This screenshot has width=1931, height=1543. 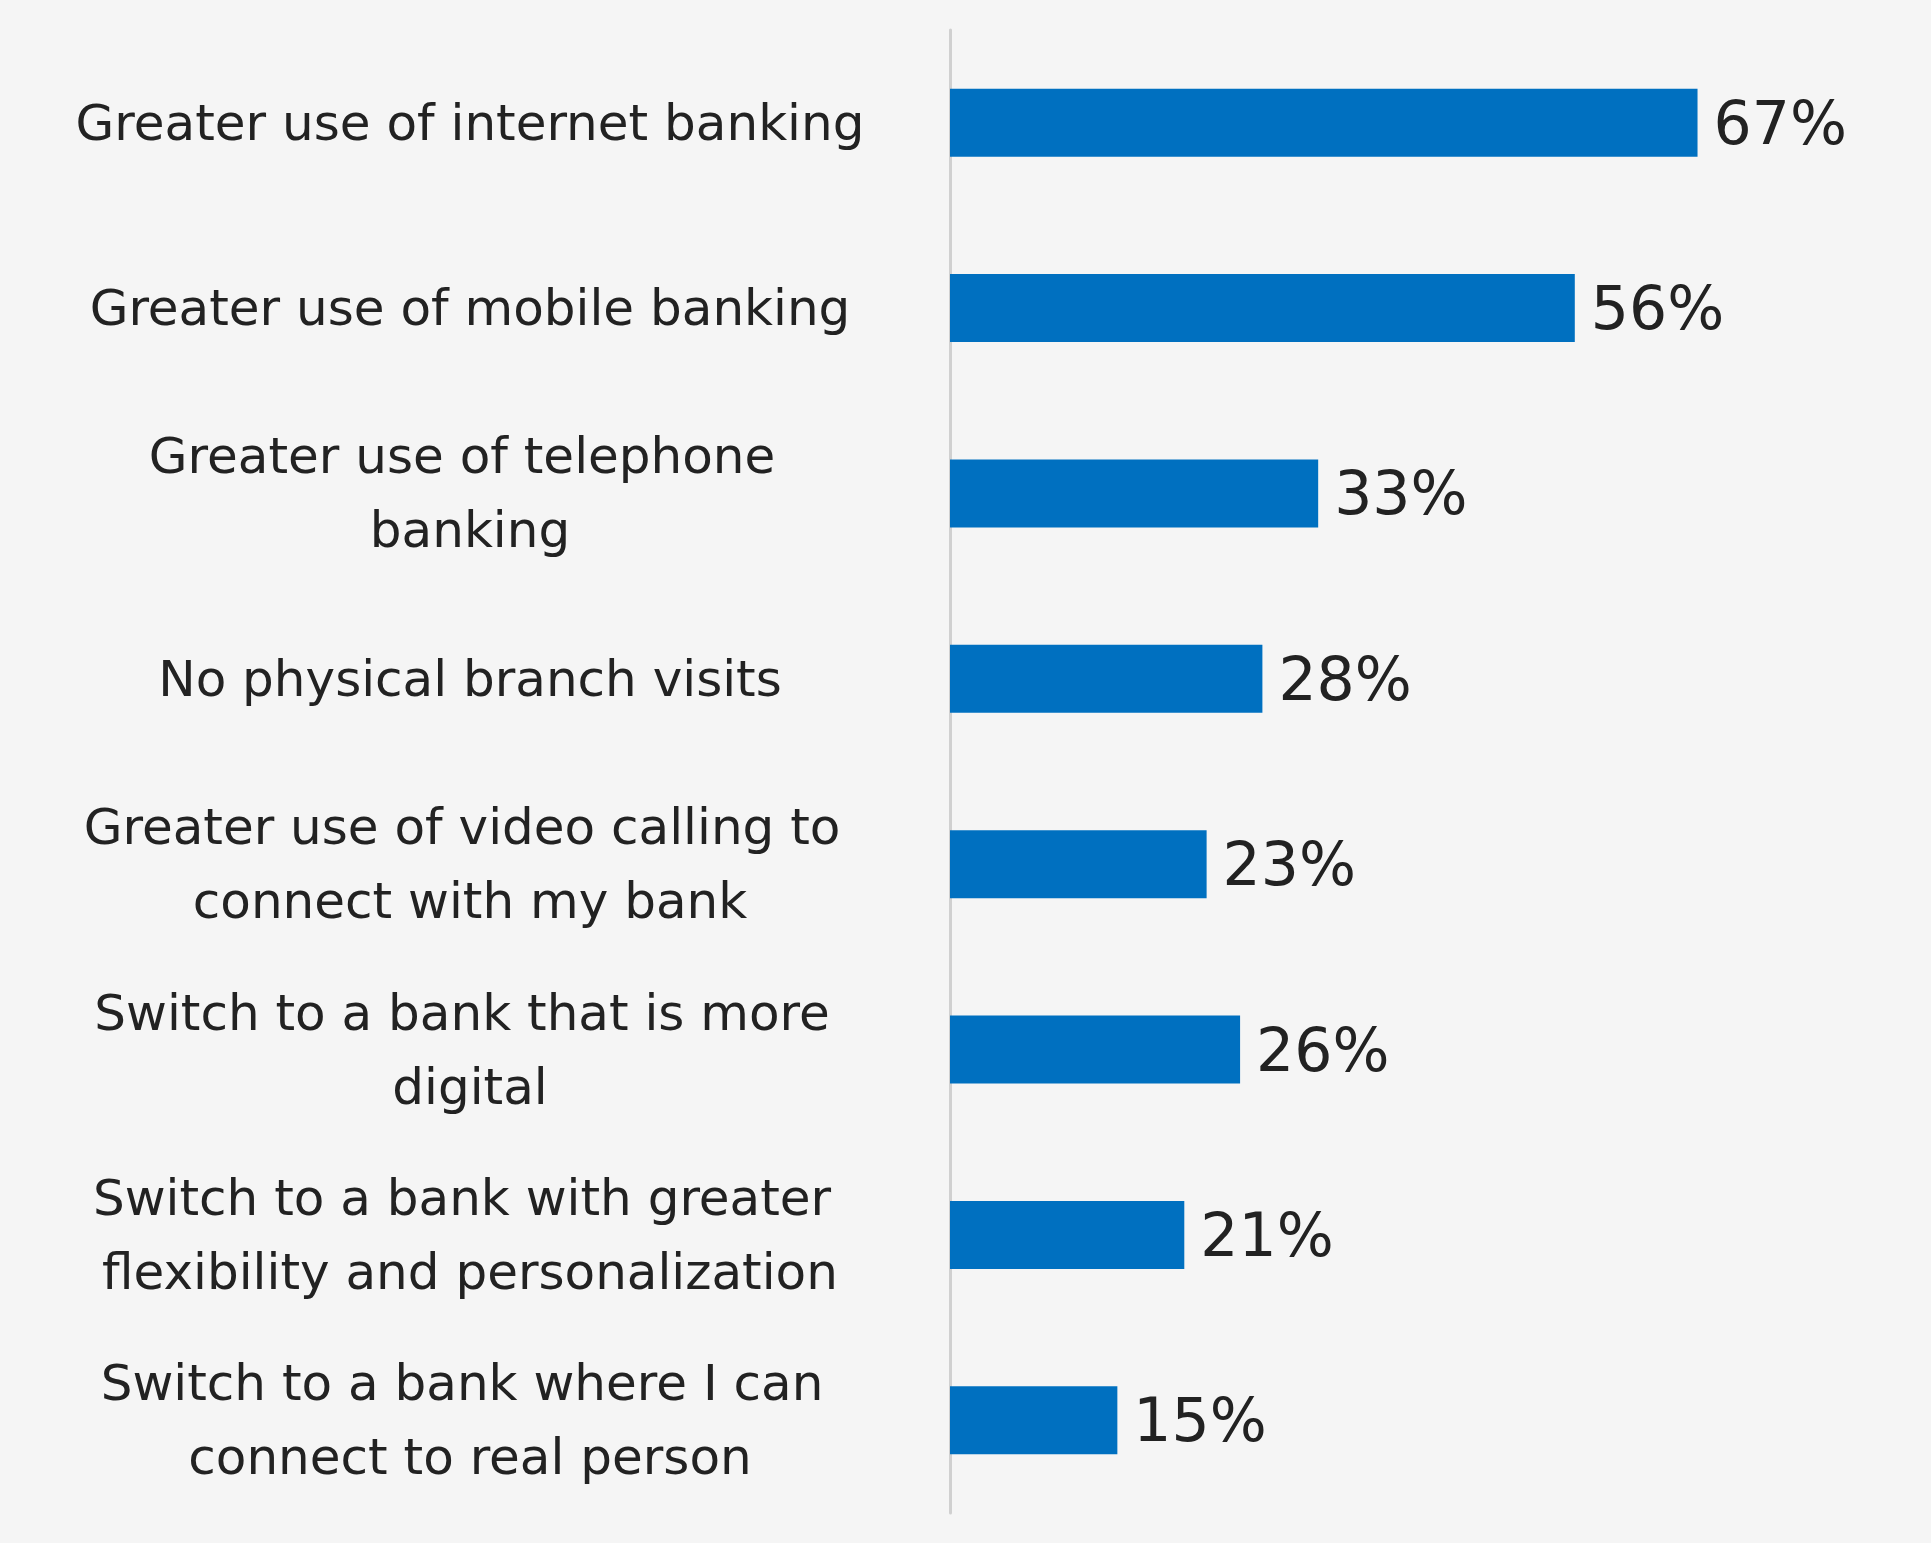 I want to click on y-tick-label: No physical branch visits, so click(x=470, y=678).